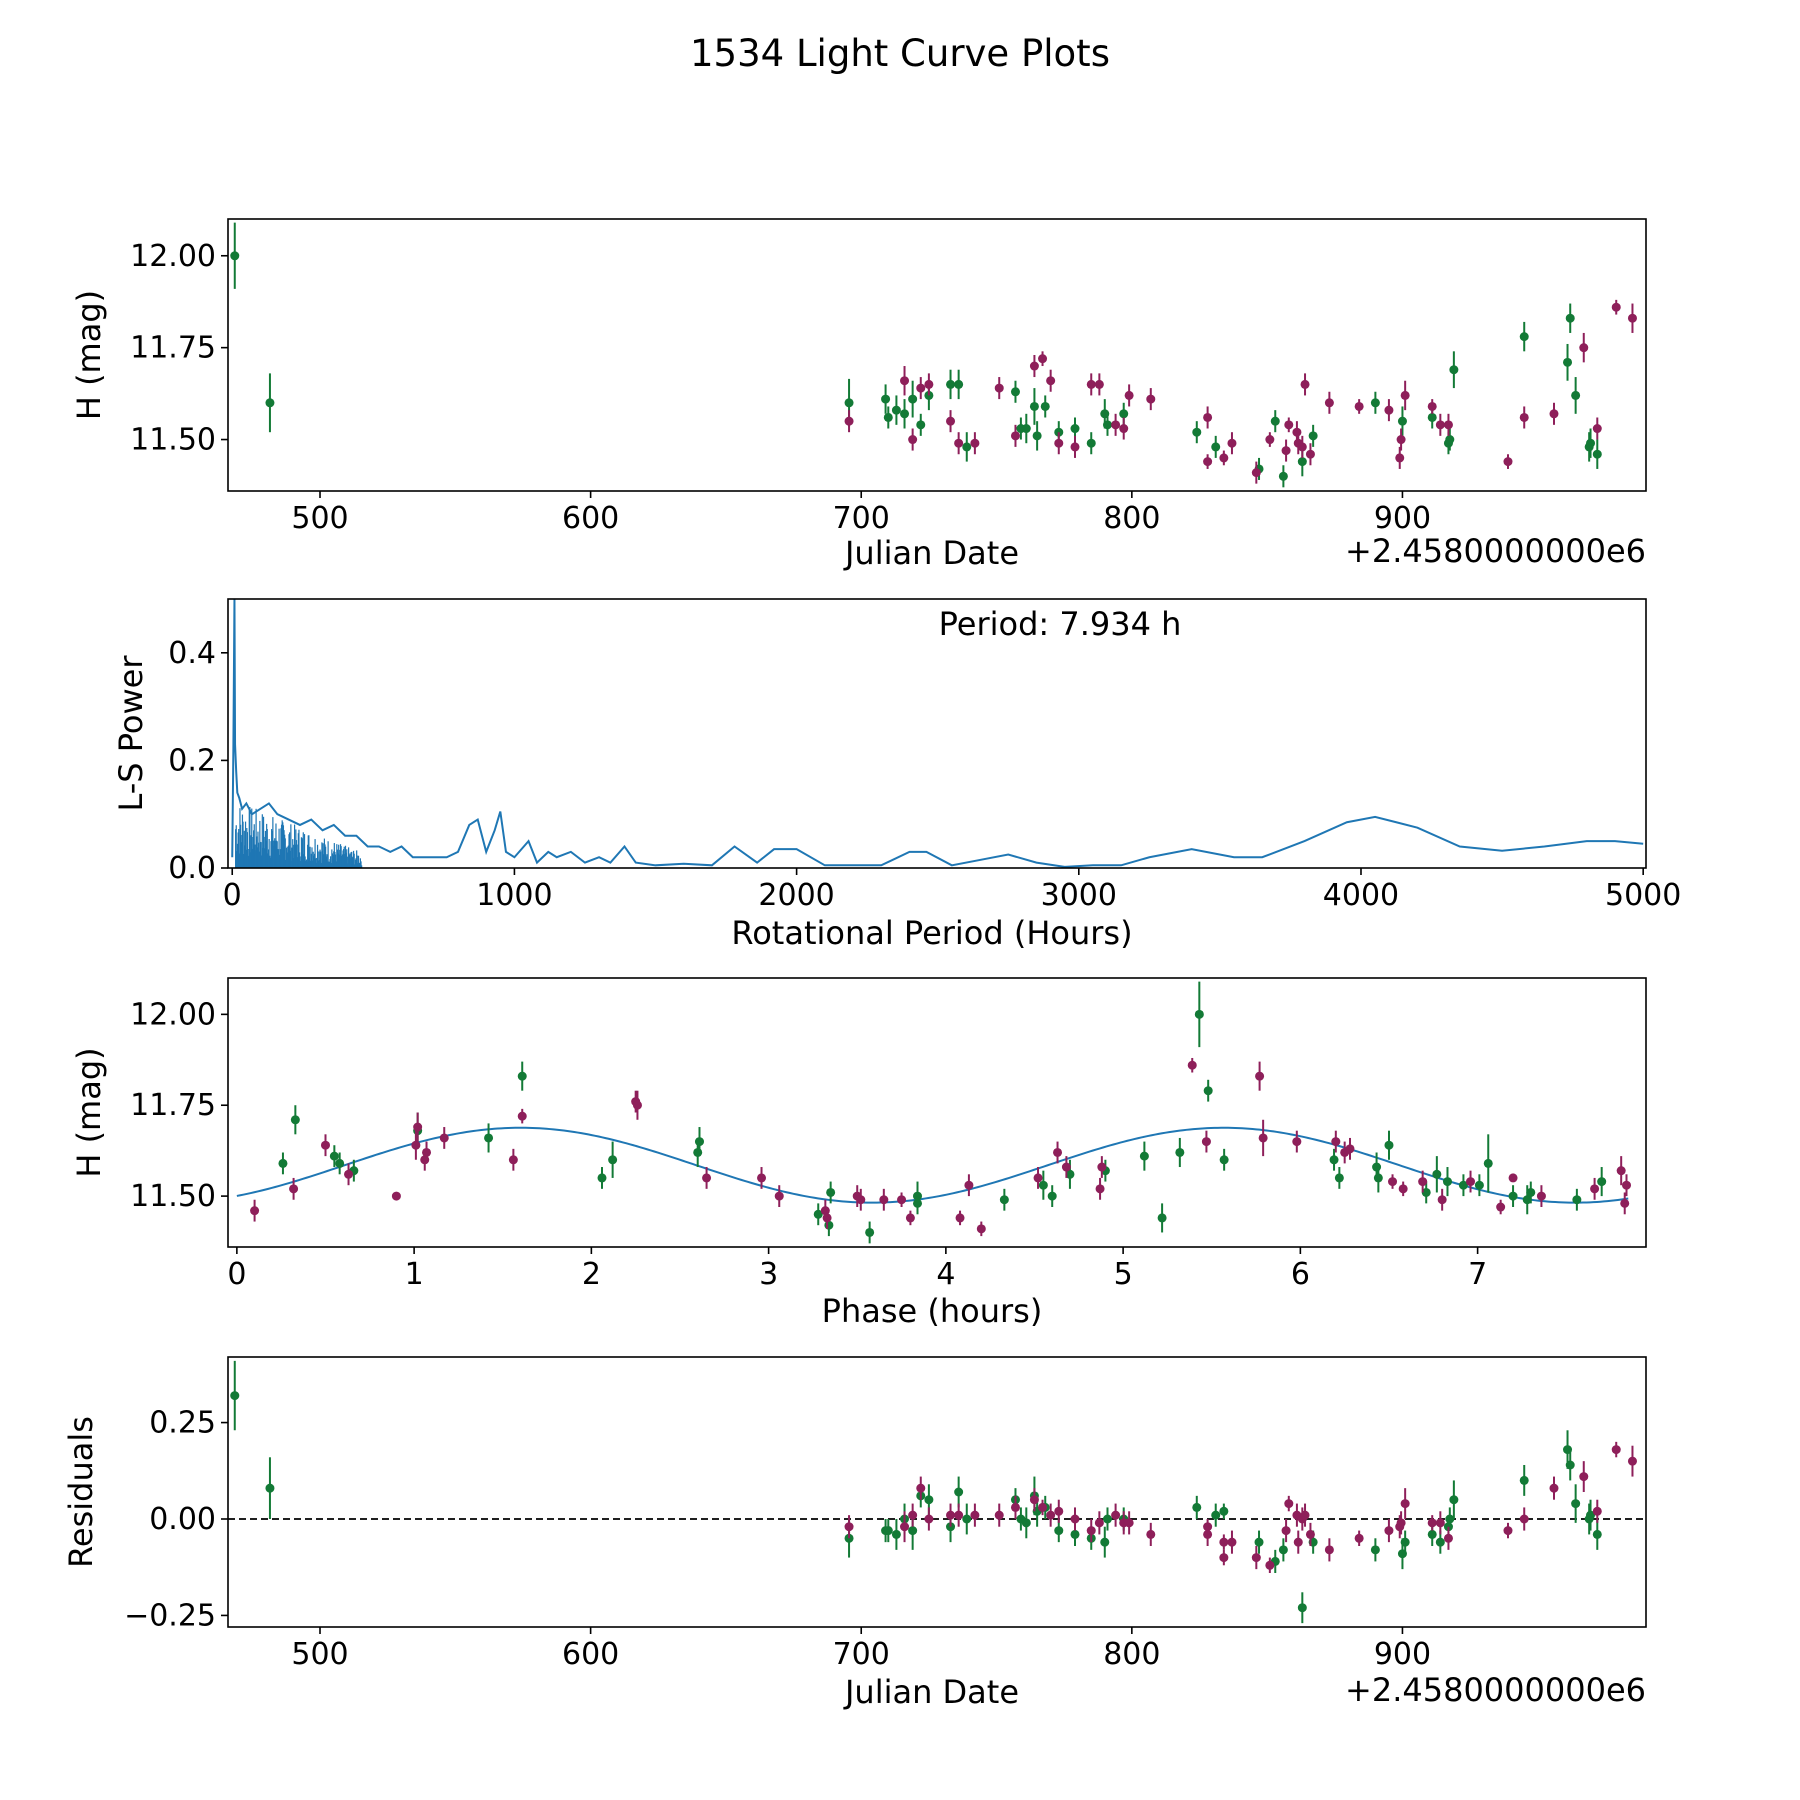  What do you see at coordinates (173, 256) in the screenshot?
I see `y-tick-label: 12.00` at bounding box center [173, 256].